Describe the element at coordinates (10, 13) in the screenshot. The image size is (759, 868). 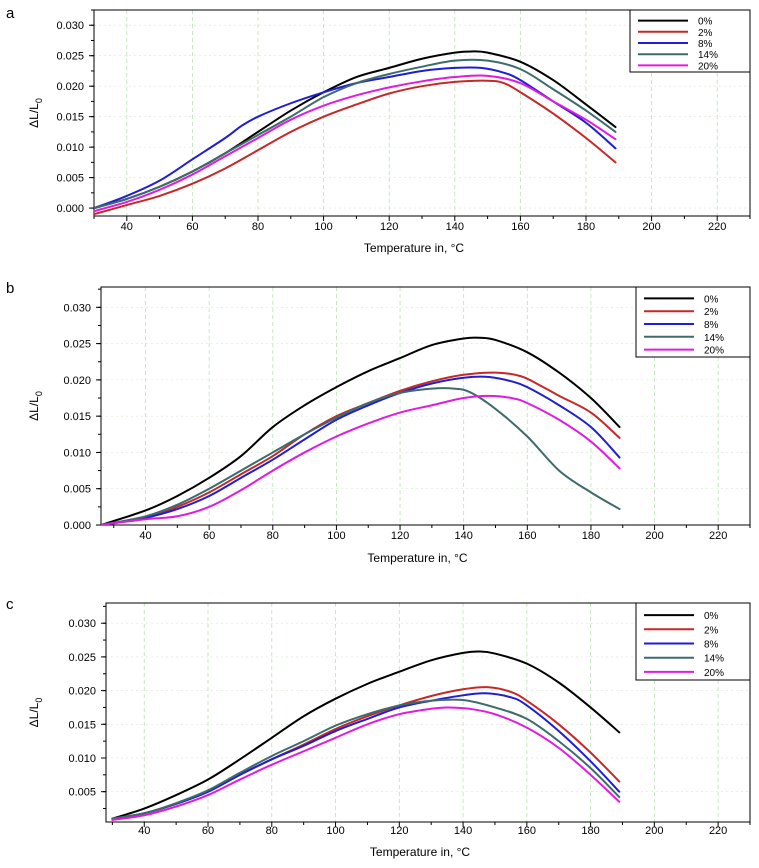
I see `panel-letter: a` at that location.